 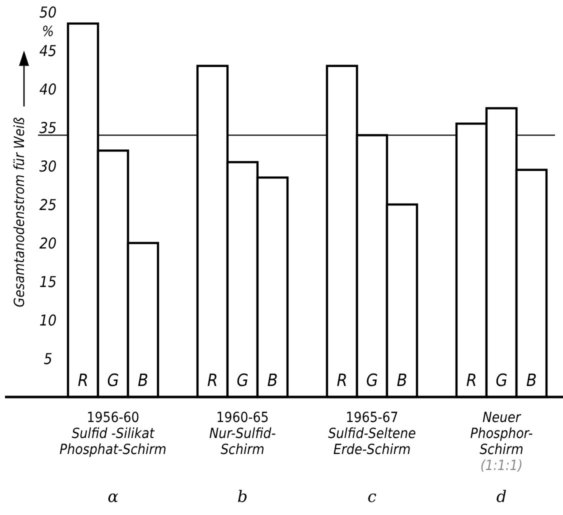 What do you see at coordinates (48, 127) in the screenshot?
I see `y-tick-label: 35` at bounding box center [48, 127].